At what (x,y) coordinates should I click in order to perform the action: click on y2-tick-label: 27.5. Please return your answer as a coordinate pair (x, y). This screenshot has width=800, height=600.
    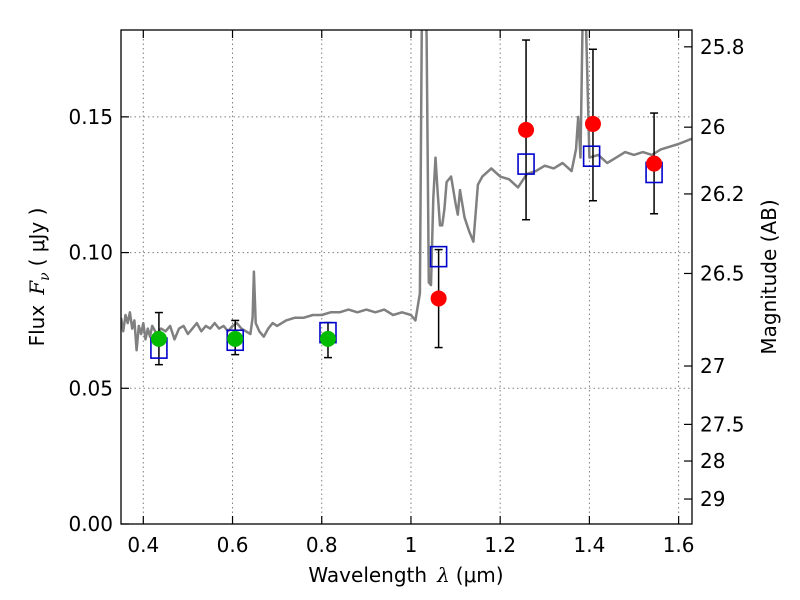
    Looking at the image, I should click on (722, 424).